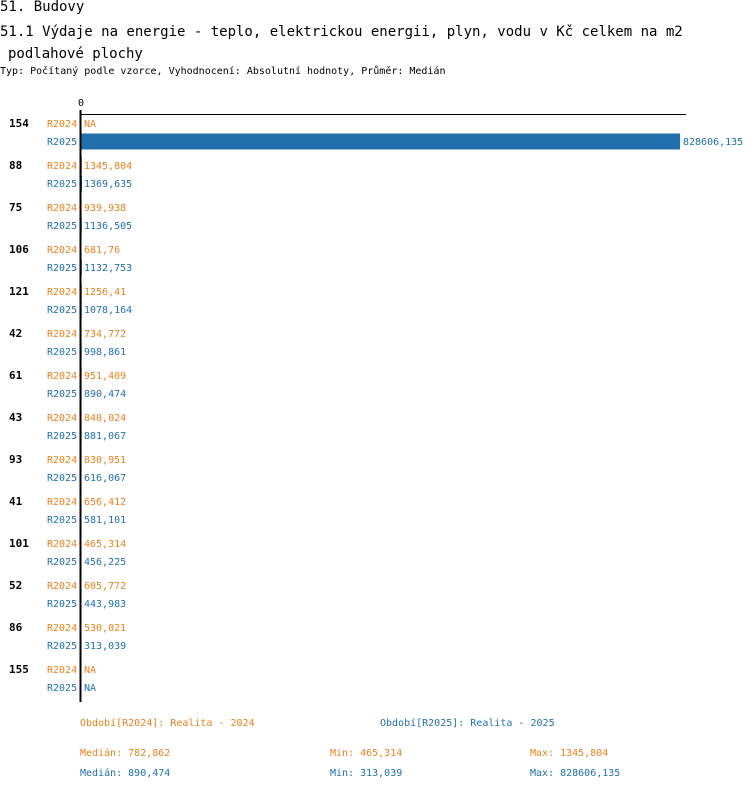 The image size is (750, 792). I want to click on stat-max-r2024: Max: 1345,804, so click(569, 753).